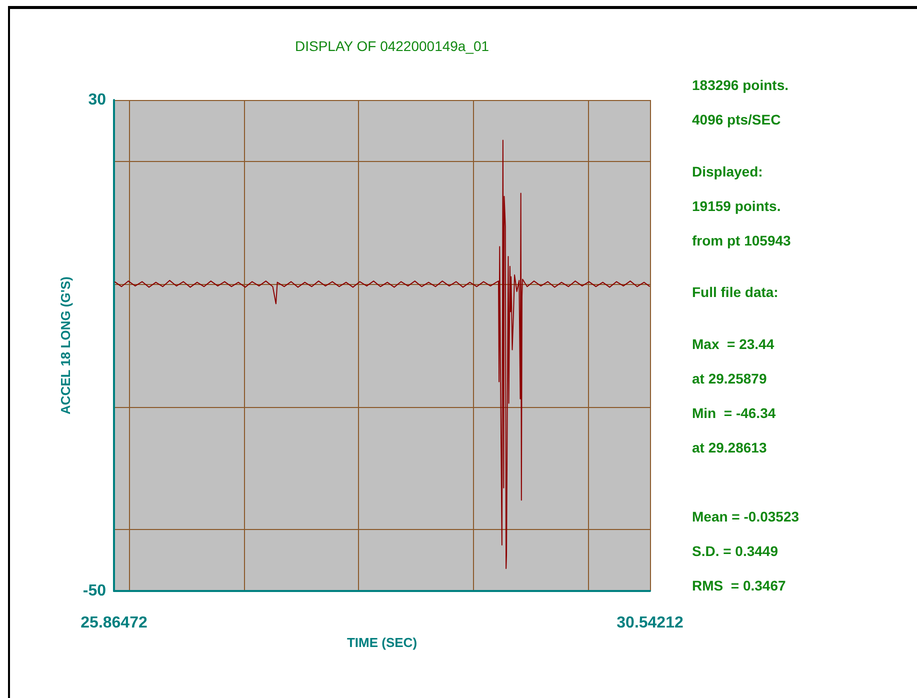  Describe the element at coordinates (733, 344) in the screenshot. I see `text: Max = 23.44` at that location.